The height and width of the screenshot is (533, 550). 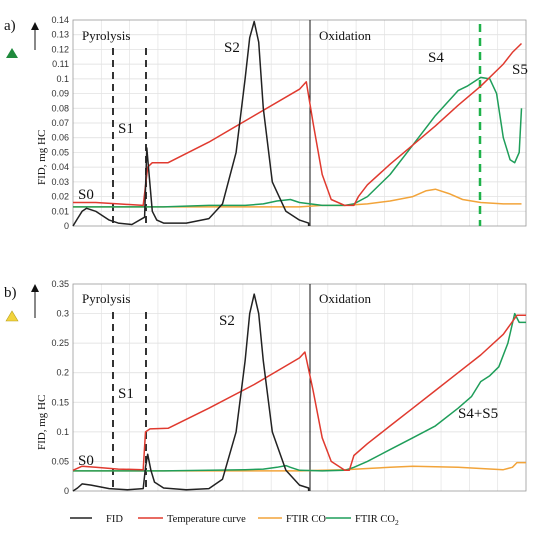 I want to click on panel-b-ytick-label: 0.2, so click(x=62, y=373).